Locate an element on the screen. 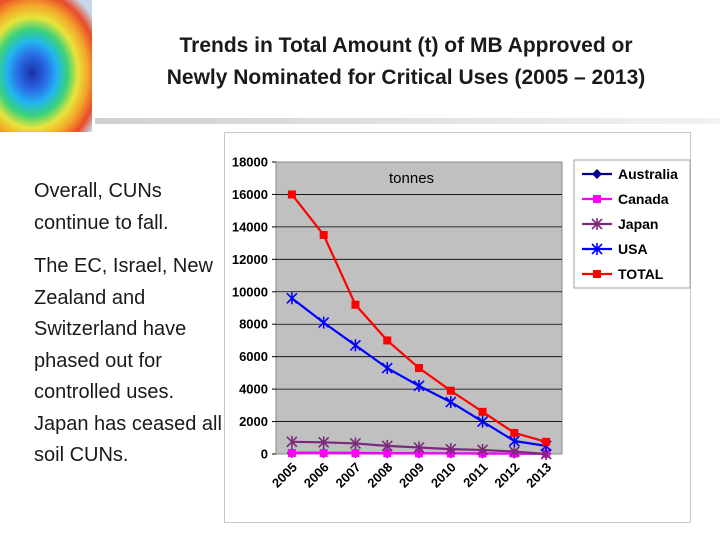 The height and width of the screenshot is (540, 720). series-japan is located at coordinates (419, 447).